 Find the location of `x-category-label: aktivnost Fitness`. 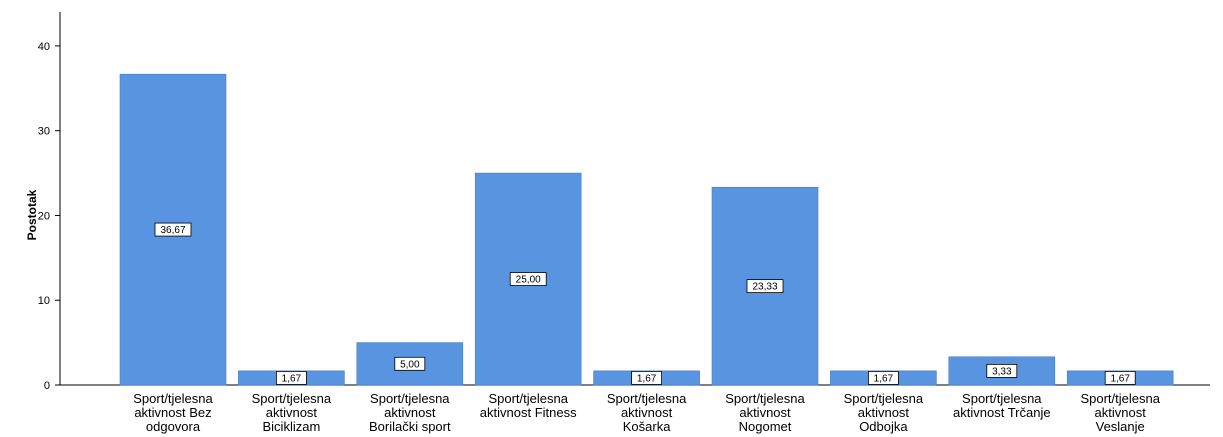

x-category-label: aktivnost Fitness is located at coordinates (528, 412).